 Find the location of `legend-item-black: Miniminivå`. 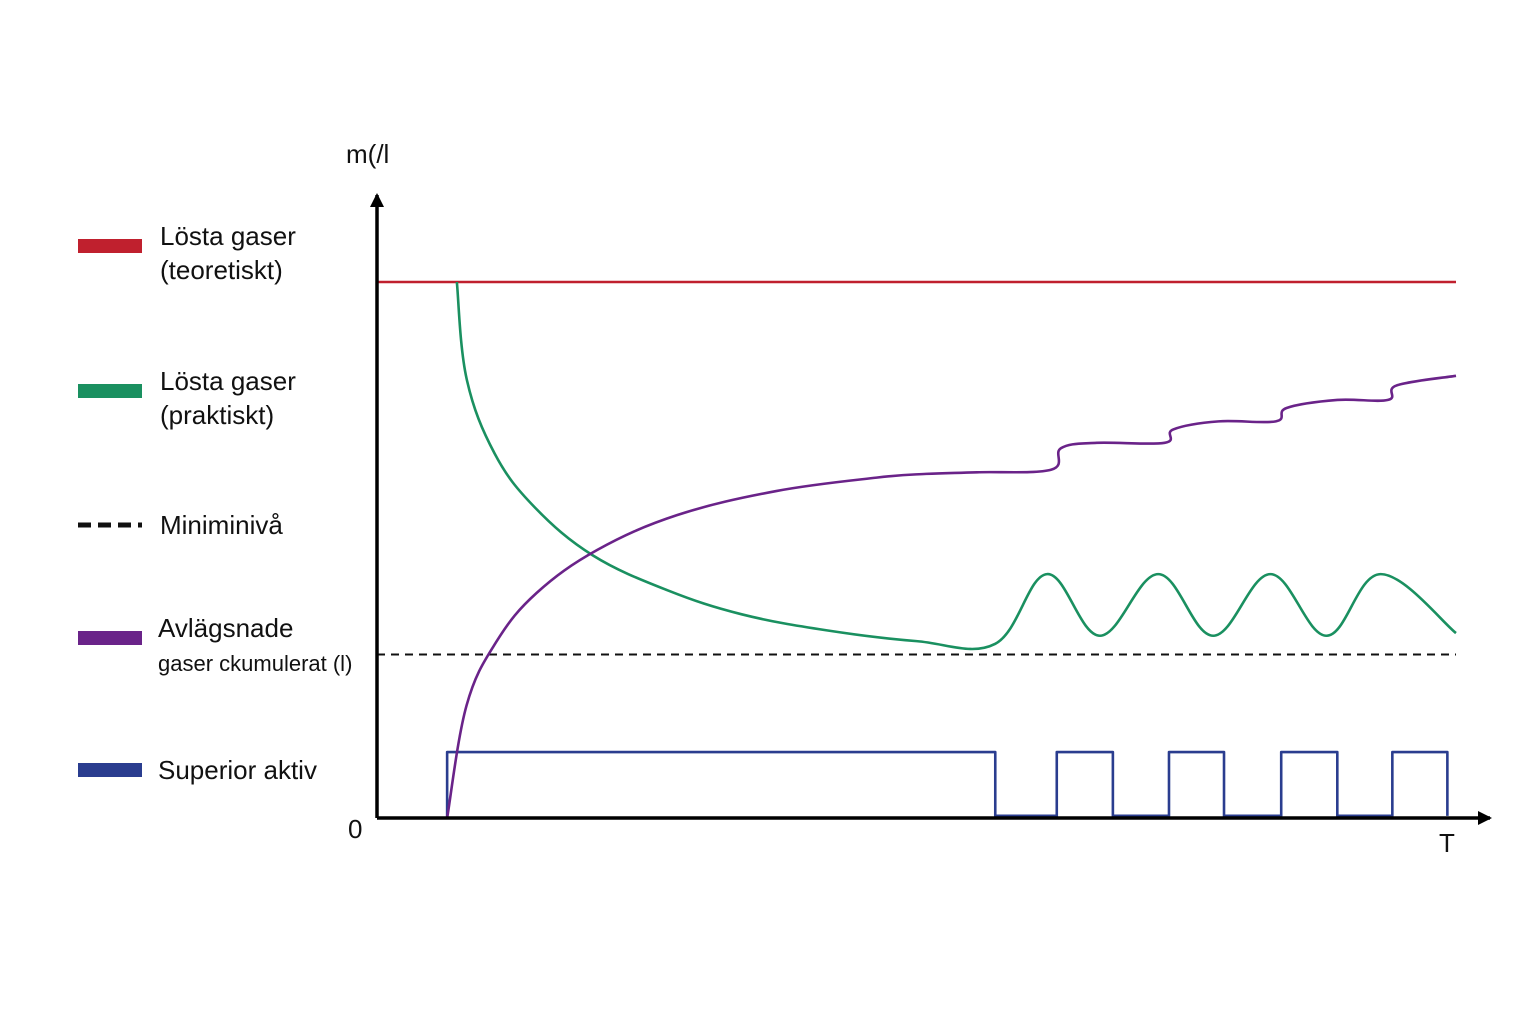

legend-item-black: Miniminivå is located at coordinates (180, 525).